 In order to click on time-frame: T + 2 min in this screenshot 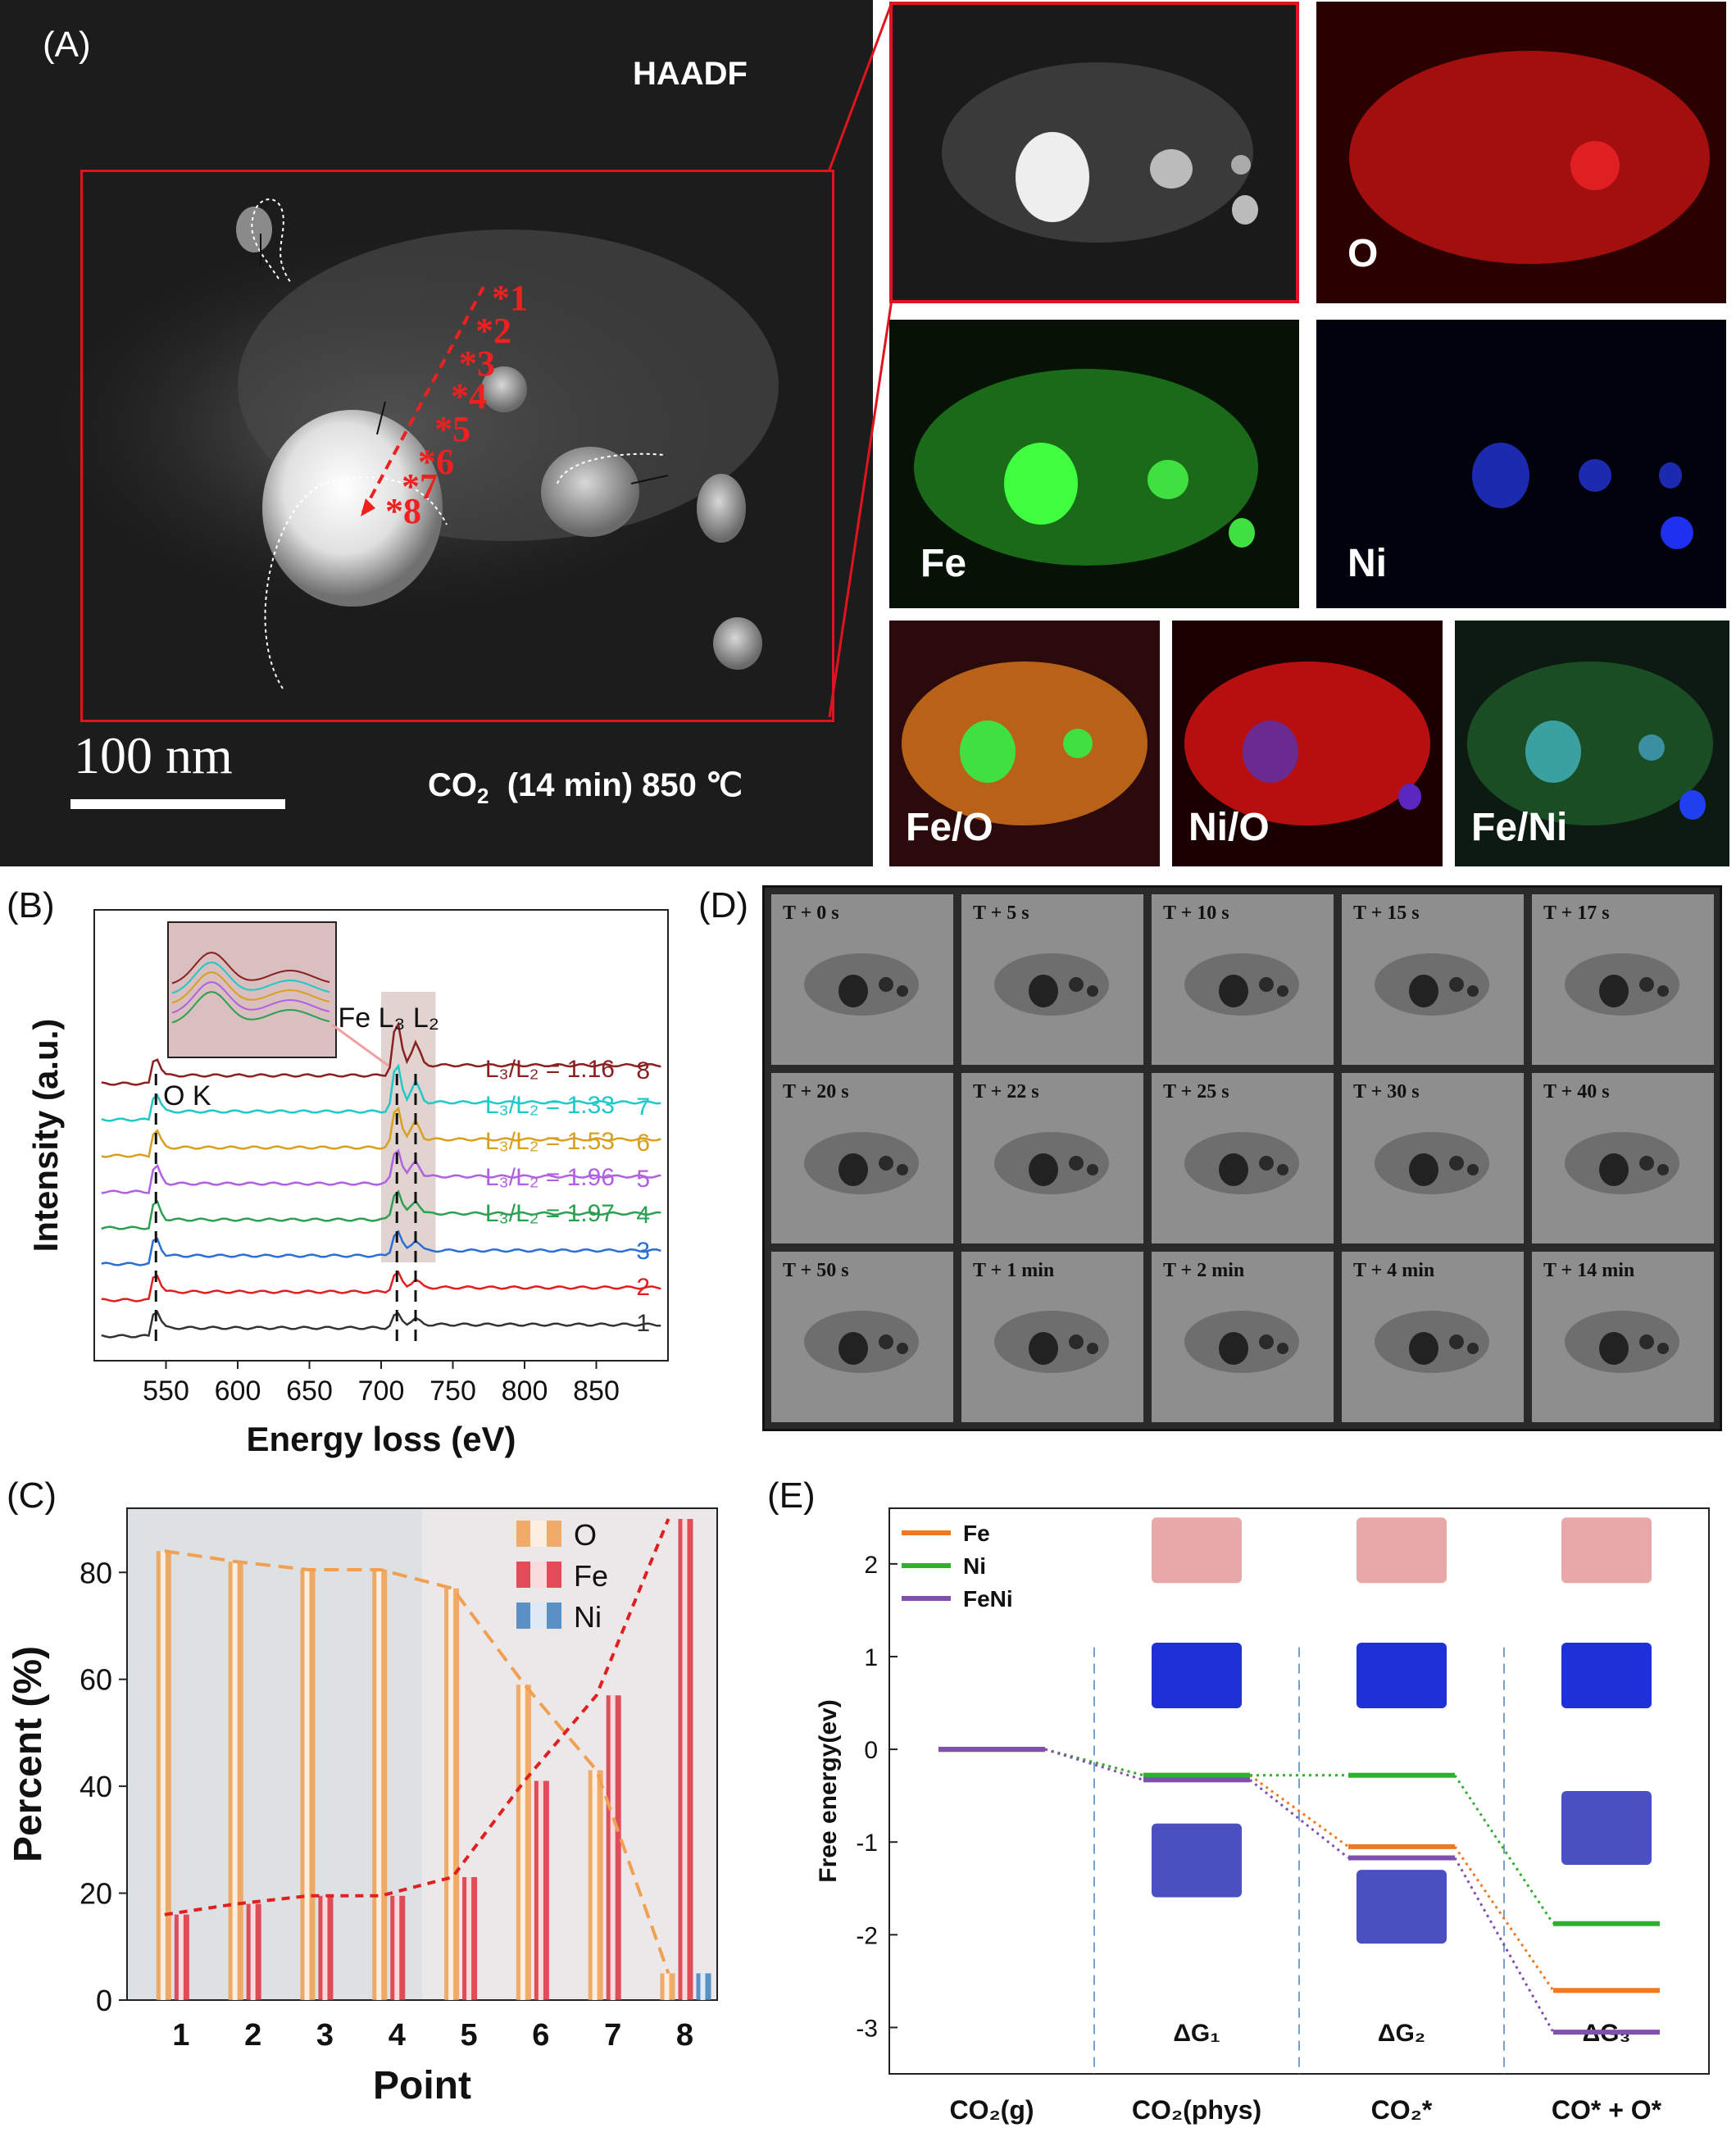, I will do `click(1243, 1337)`.